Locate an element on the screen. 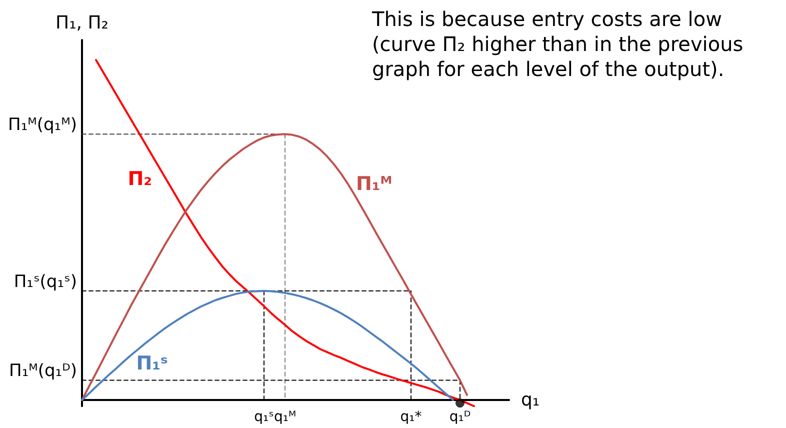  x-tick-label: q₁ˢ is located at coordinates (264, 417).